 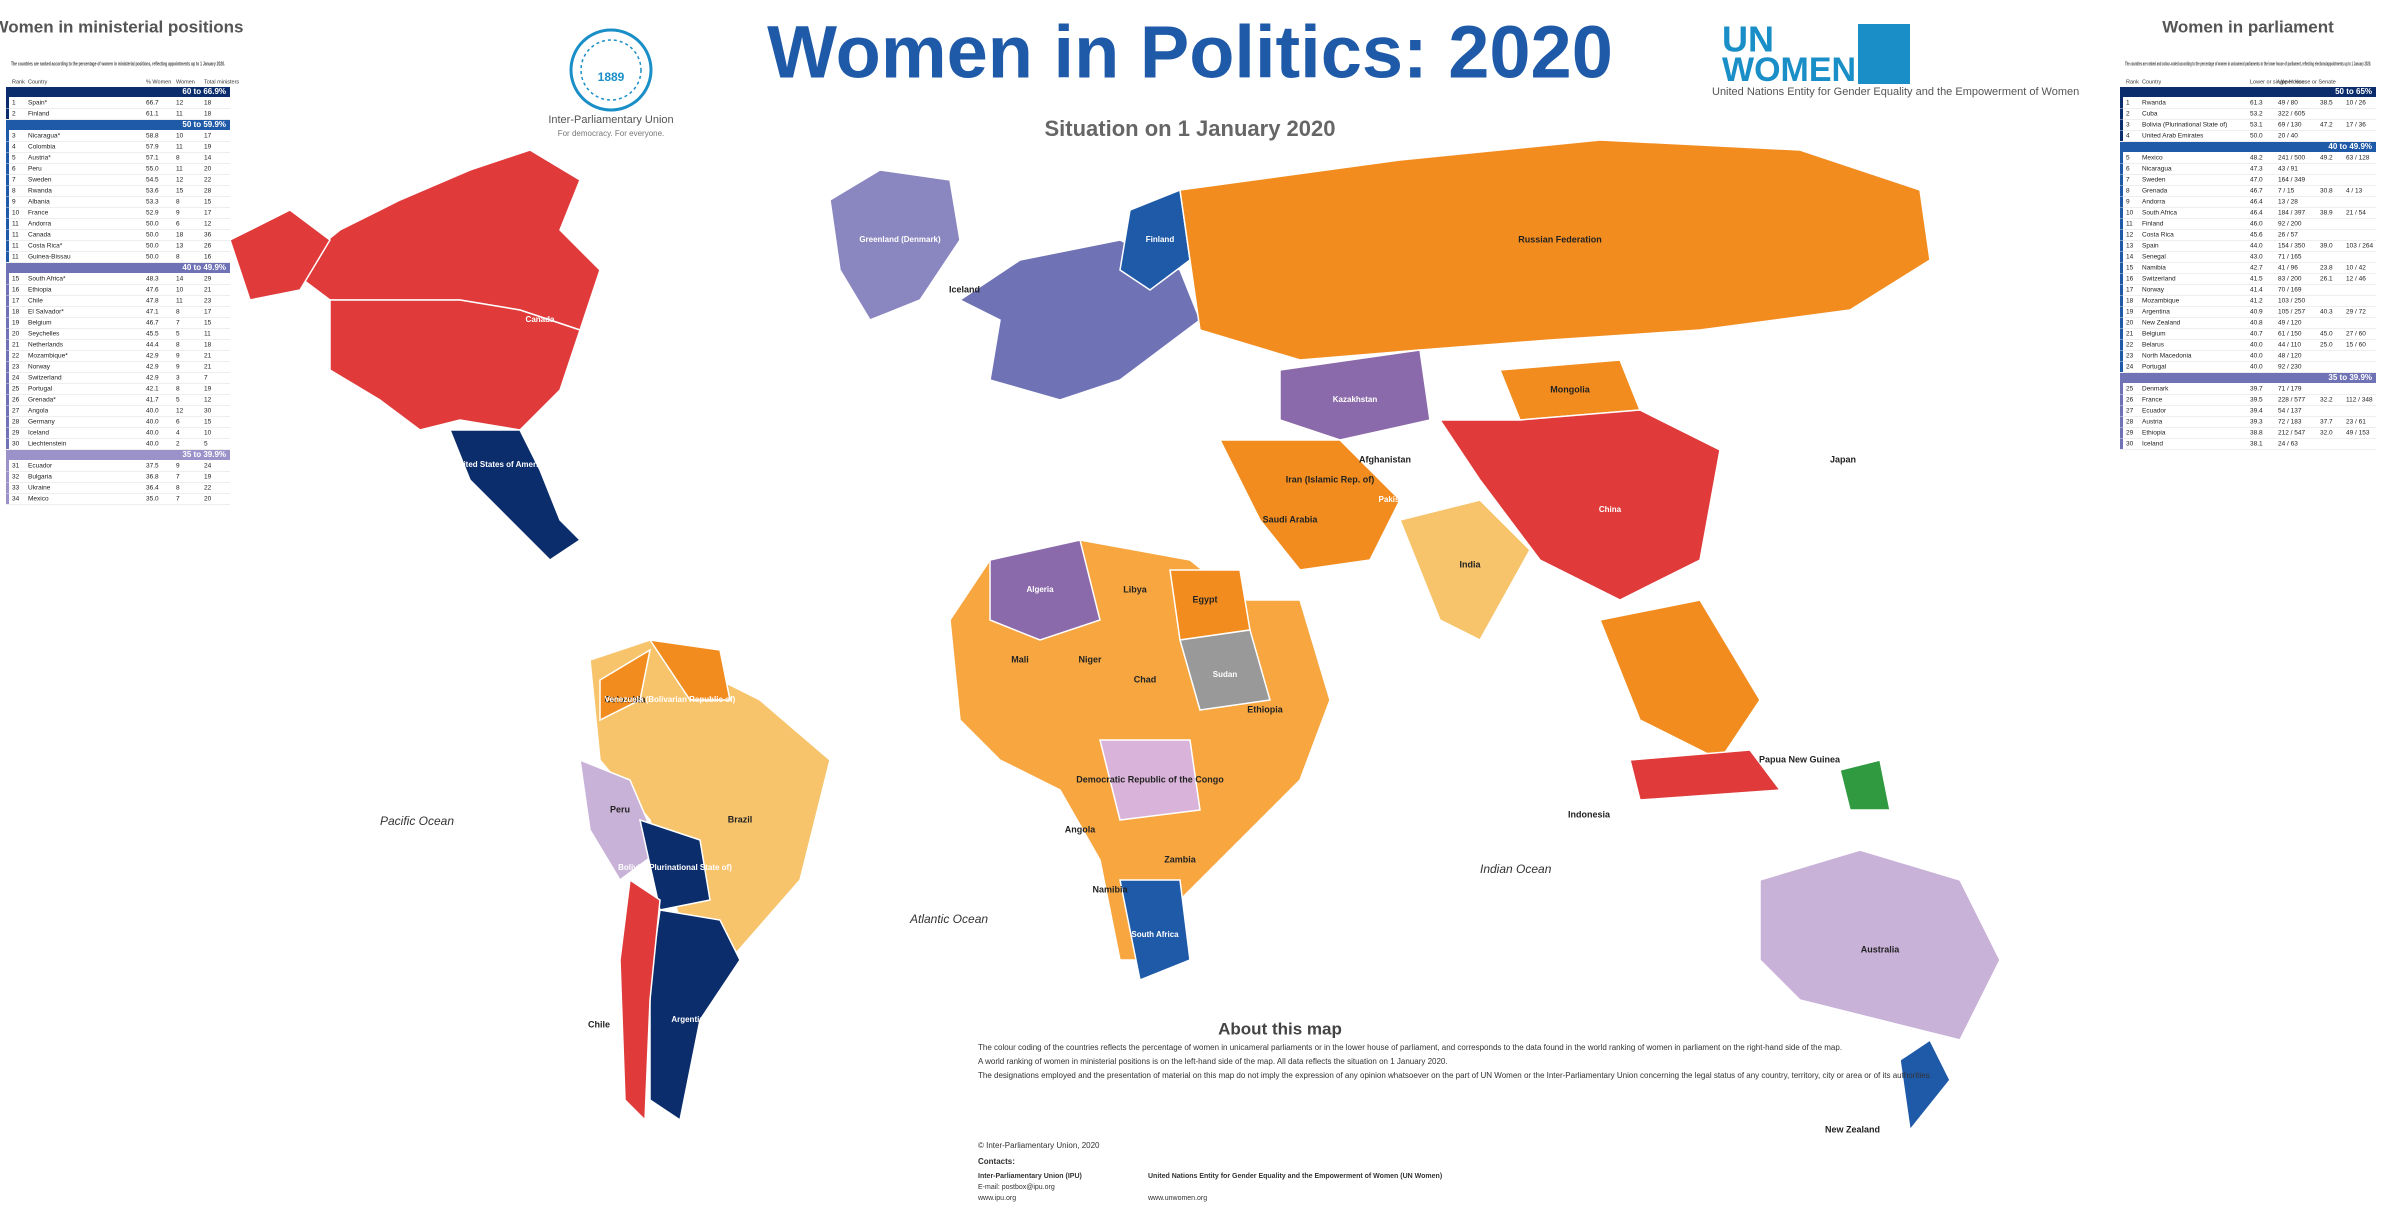 What do you see at coordinates (1190, 52) in the screenshot?
I see `title: Women in Politics: 2020` at bounding box center [1190, 52].